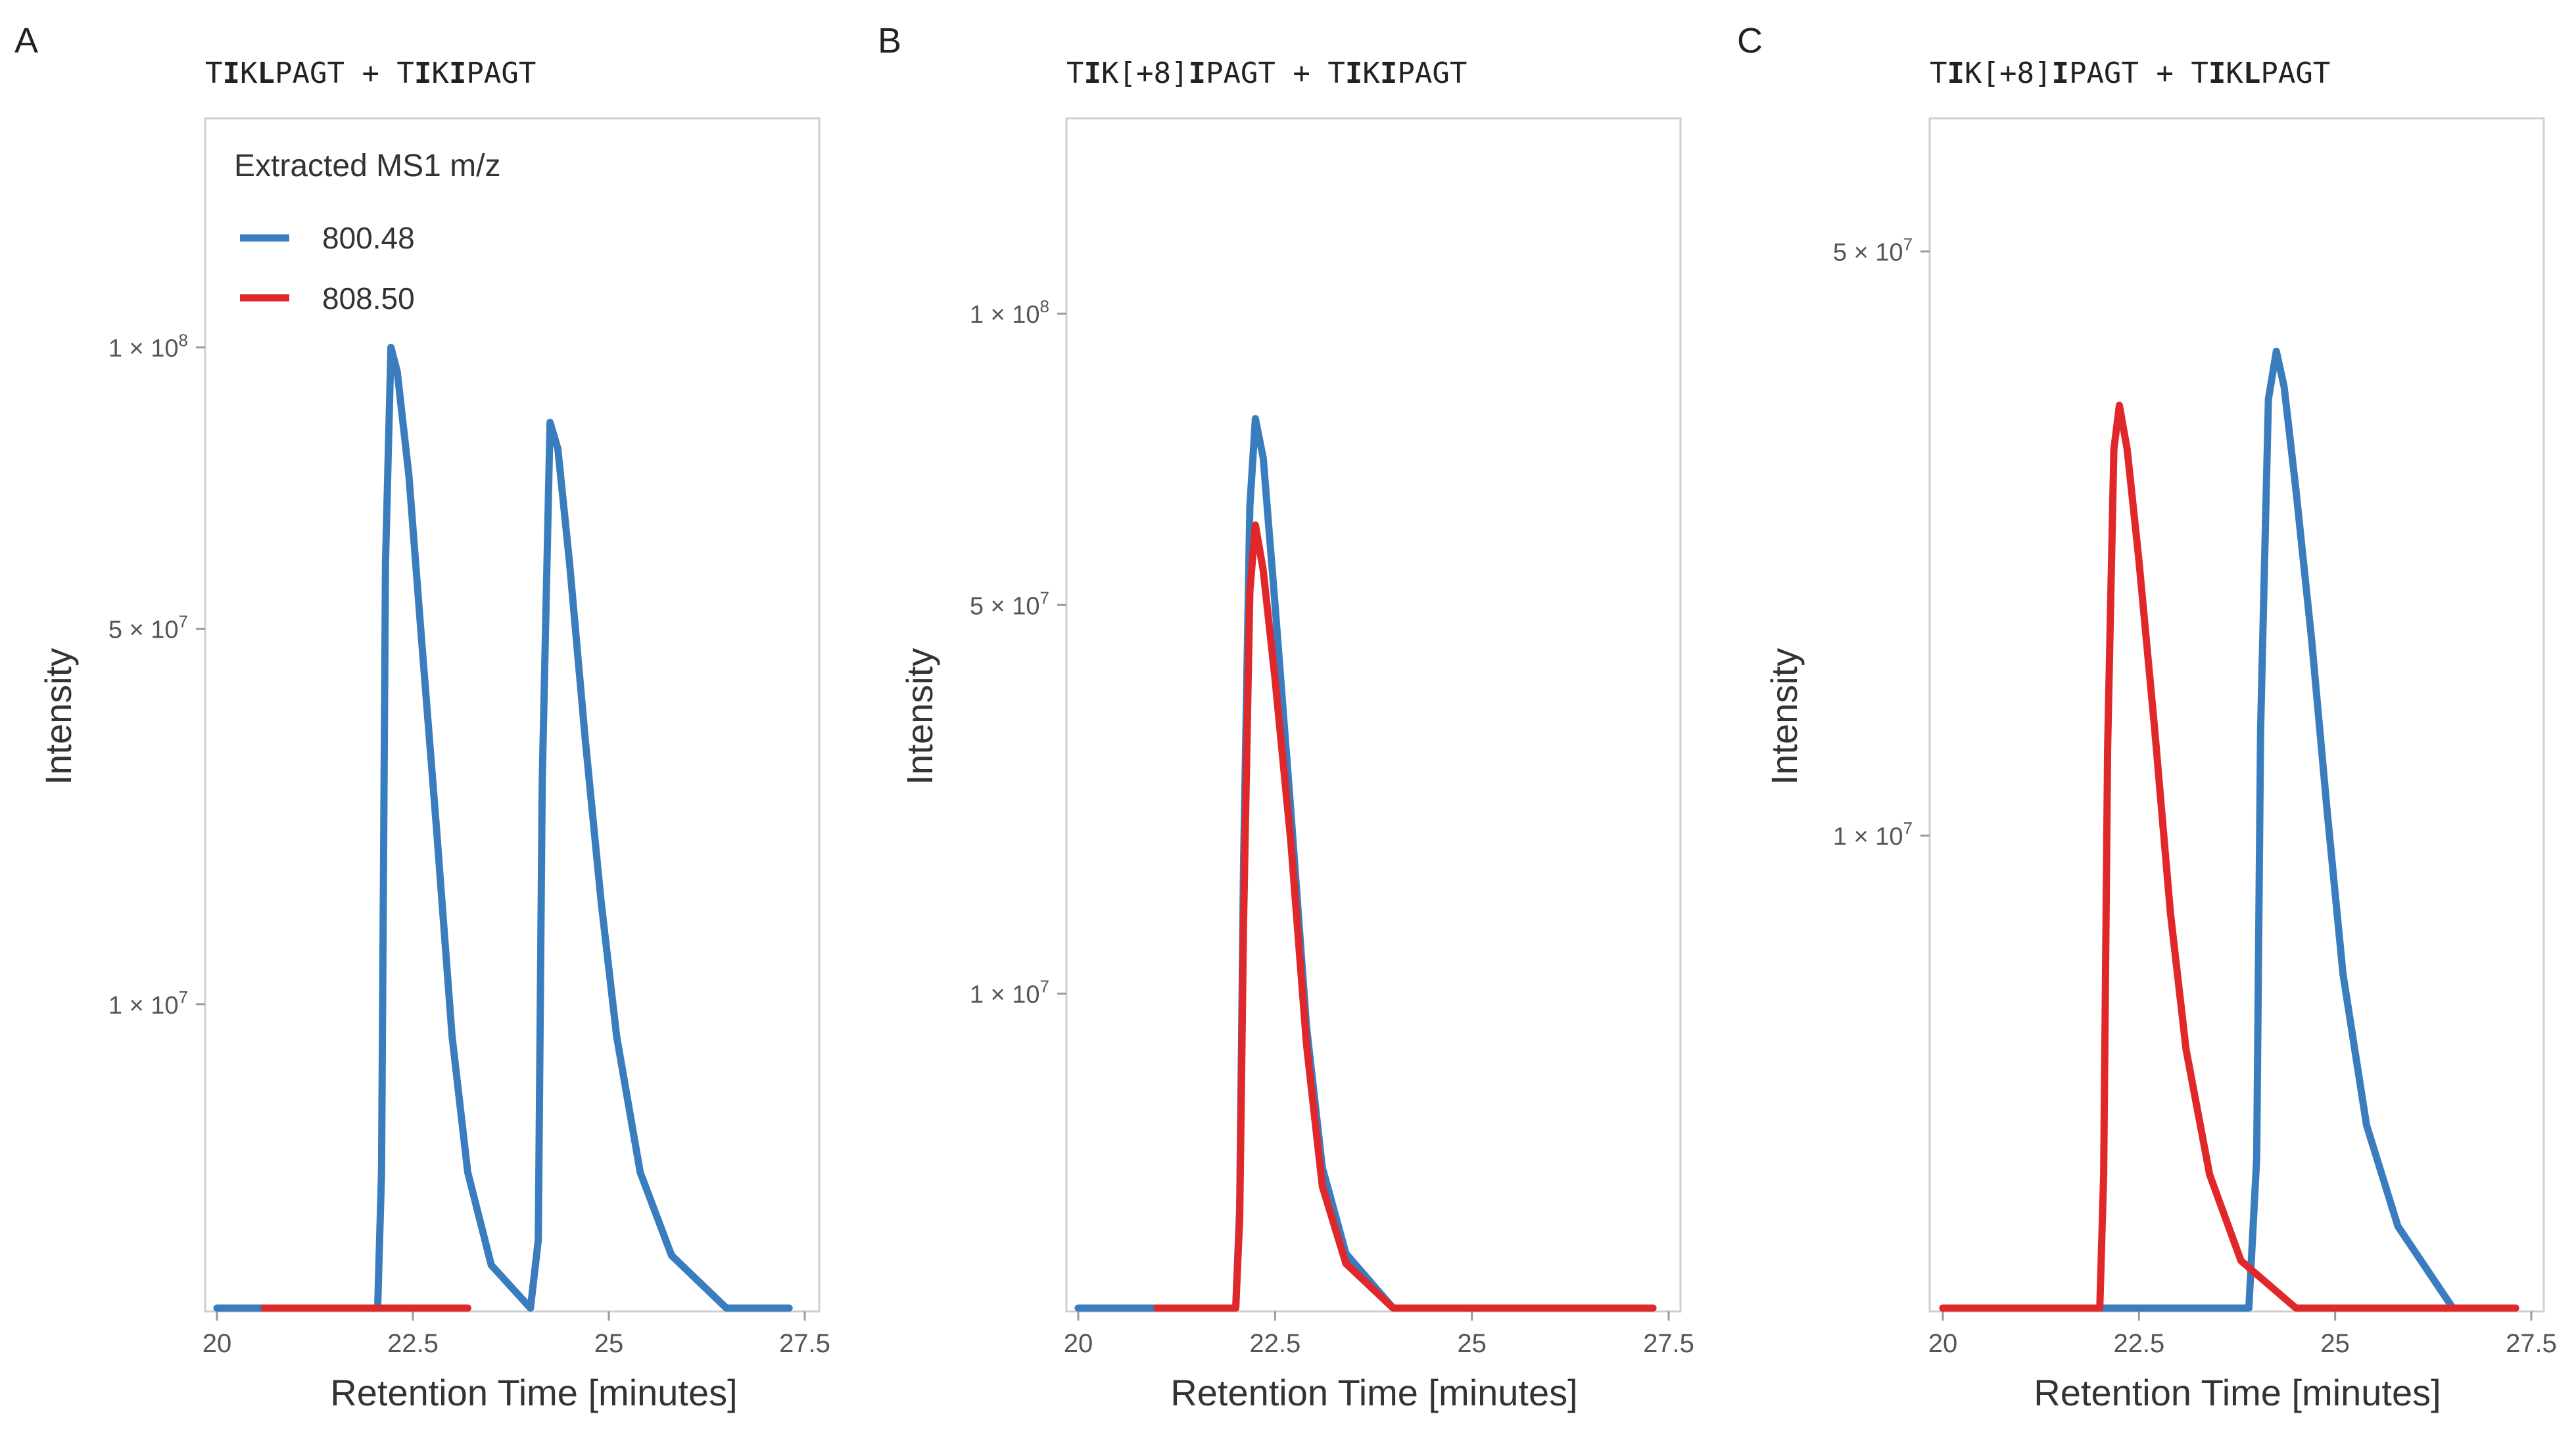 Image resolution: width=2576 pixels, height=1433 pixels. Describe the element at coordinates (889, 40) in the screenshot. I see `panel-letter: B` at that location.